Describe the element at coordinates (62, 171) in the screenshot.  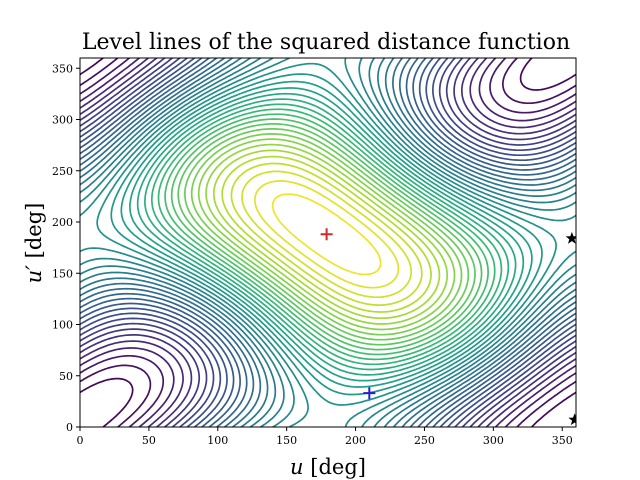
I see `y-tick-label: 250` at that location.